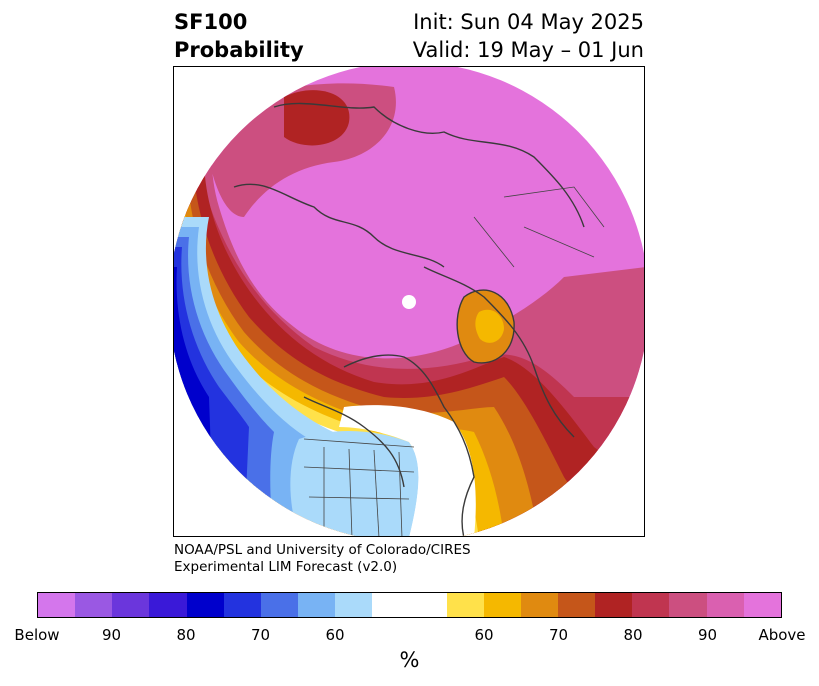 Image resolution: width=819 pixels, height=686 pixels. I want to click on pole-marker, so click(409, 302).